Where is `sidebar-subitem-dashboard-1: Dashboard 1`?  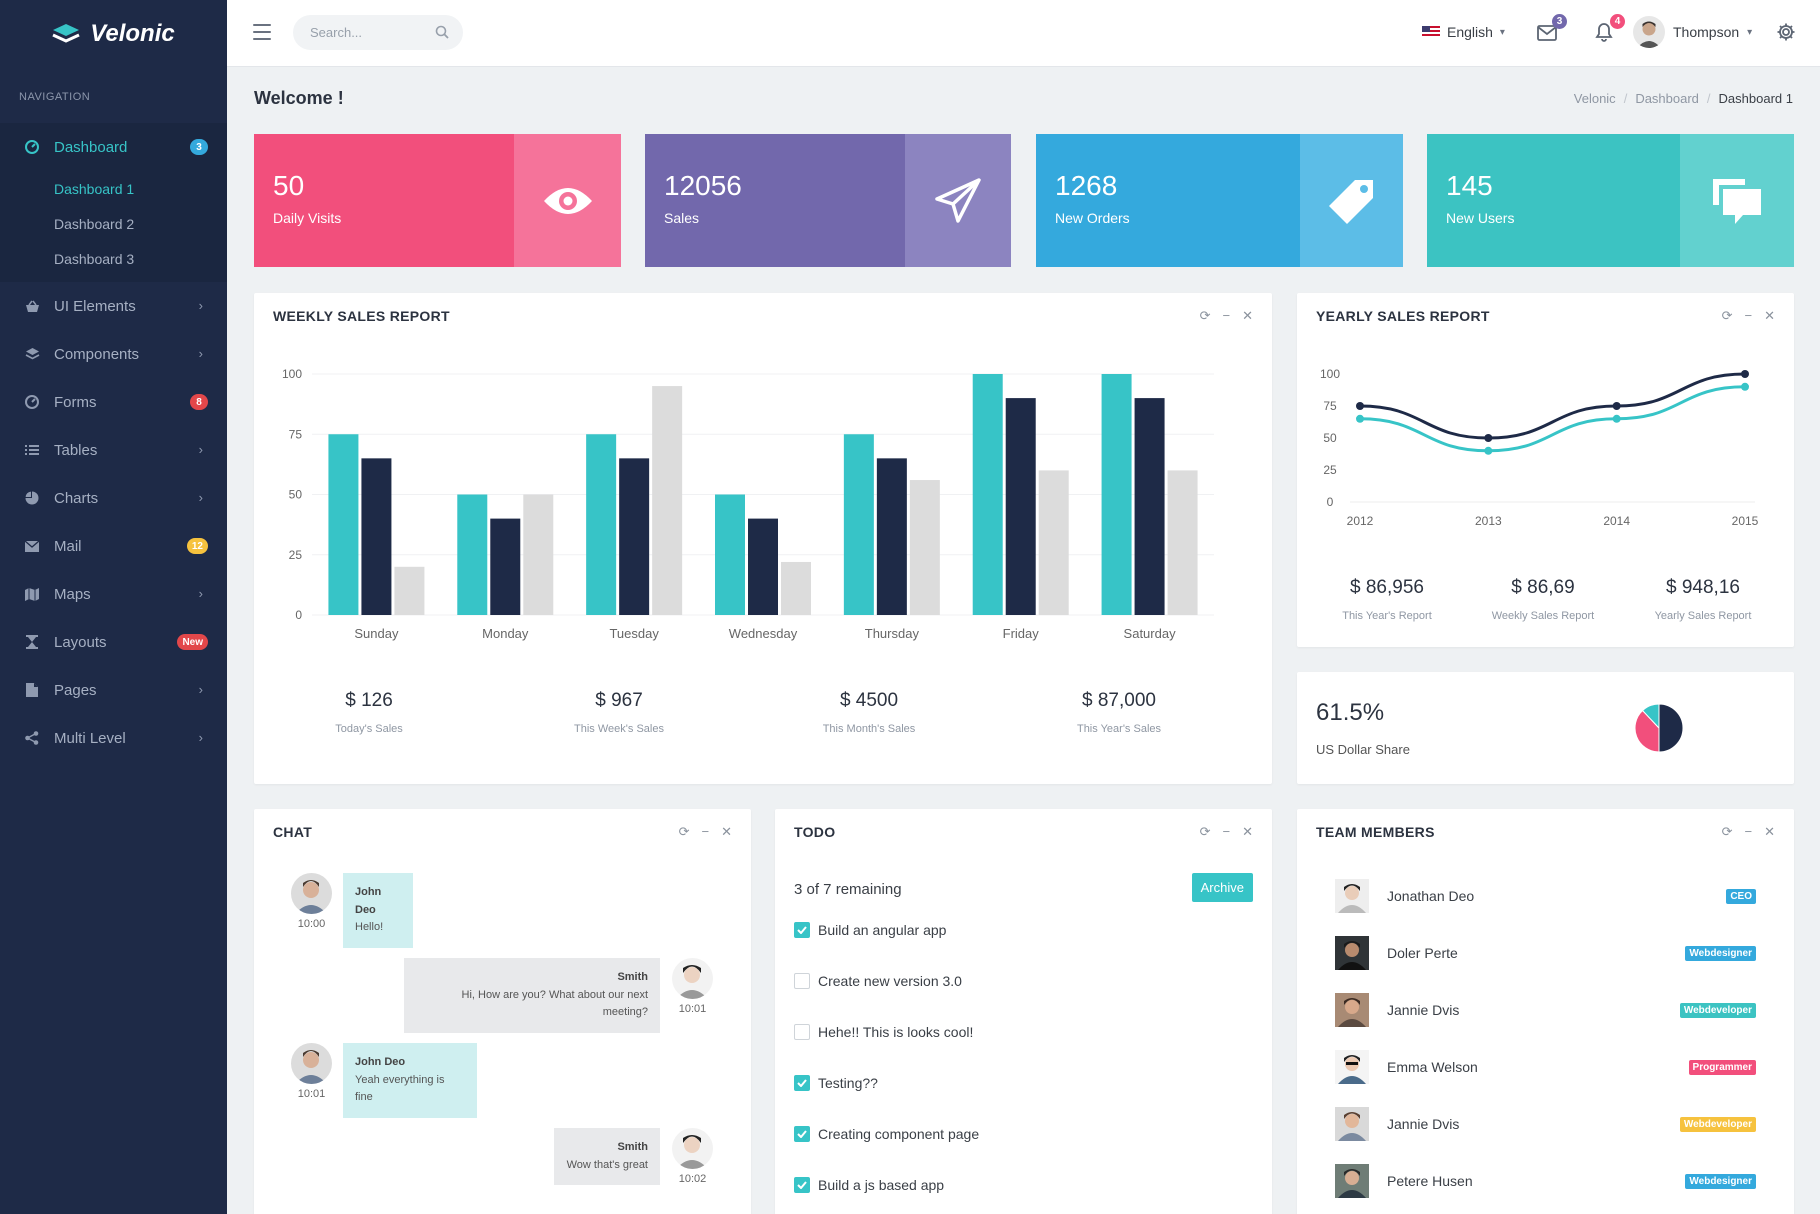 sidebar-subitem-dashboard-1: Dashboard 1 is located at coordinates (94, 188).